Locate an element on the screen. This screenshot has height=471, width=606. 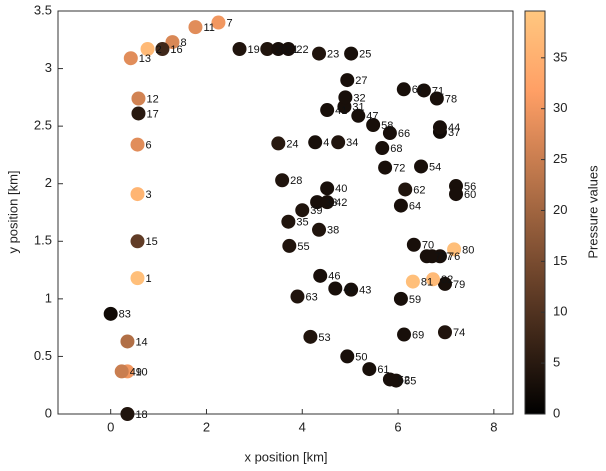
point-label: 66 is located at coordinates (404, 134).